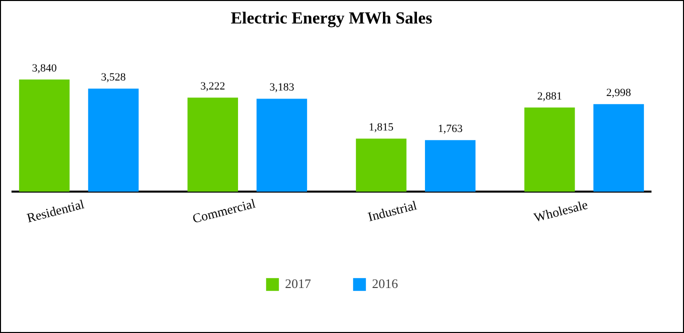 Image resolution: width=684 pixels, height=333 pixels. What do you see at coordinates (45, 68) in the screenshot?
I see `data-label: 3,840` at bounding box center [45, 68].